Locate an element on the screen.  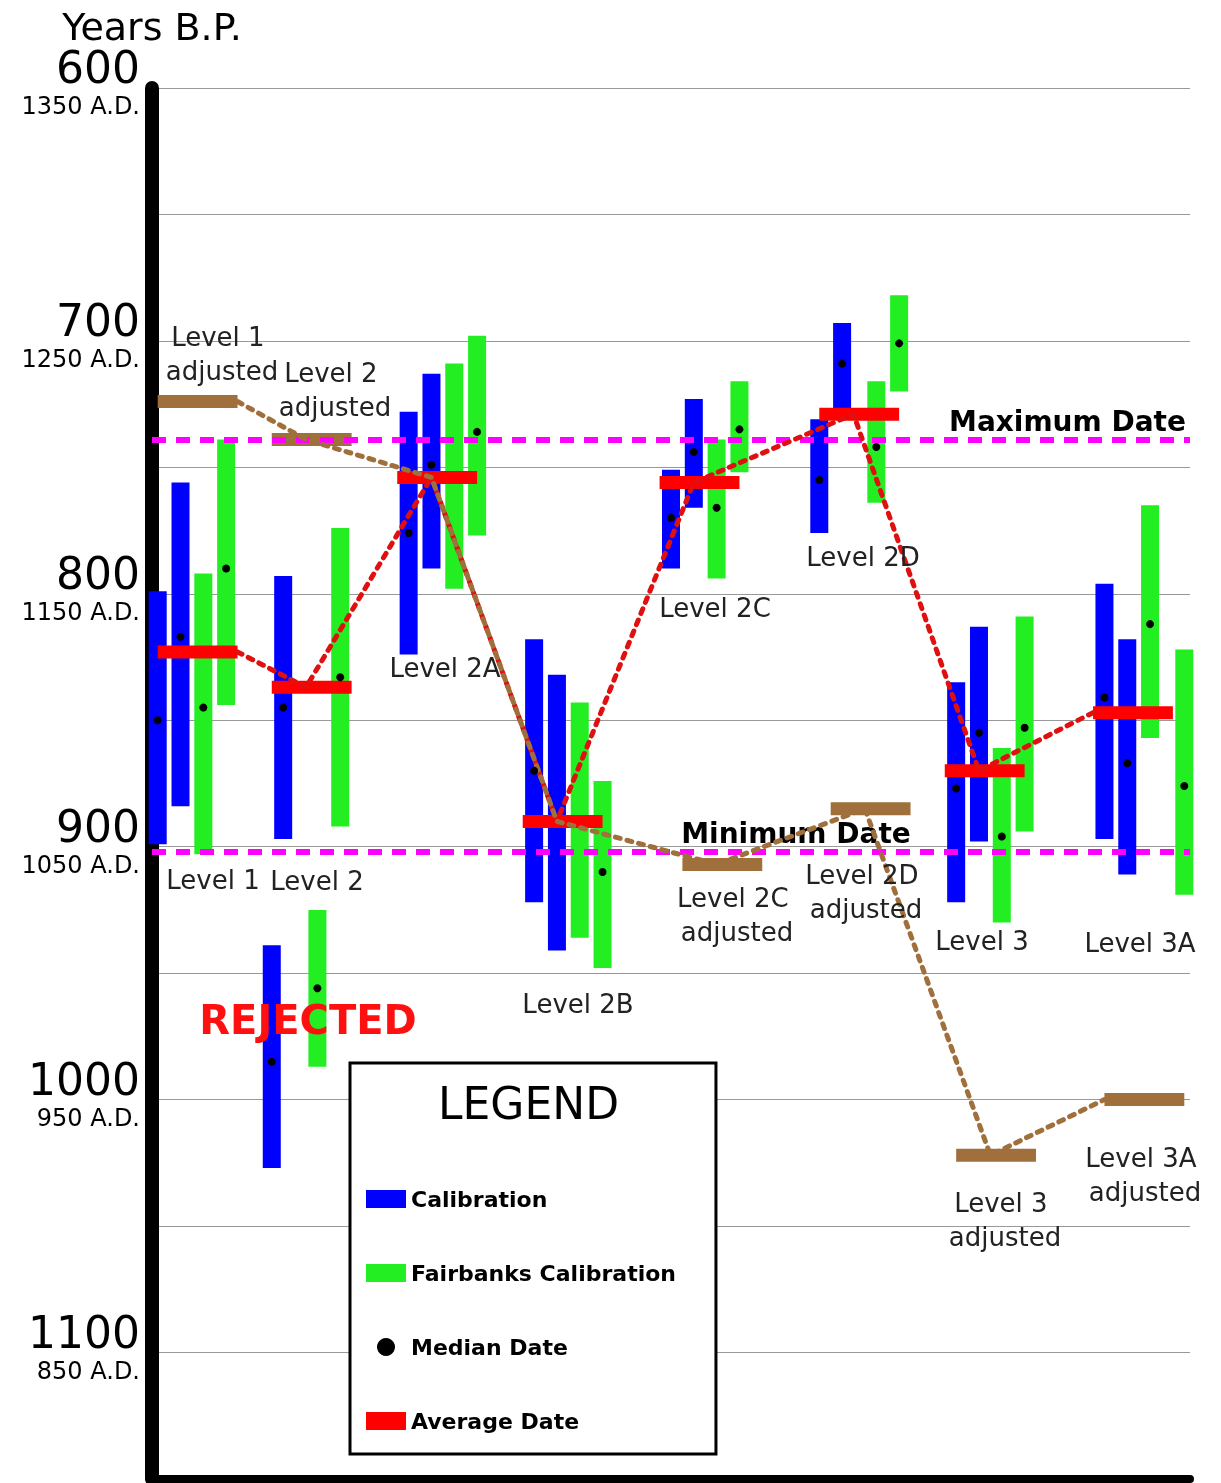
annotation: Level 2 is located at coordinates (317, 881).